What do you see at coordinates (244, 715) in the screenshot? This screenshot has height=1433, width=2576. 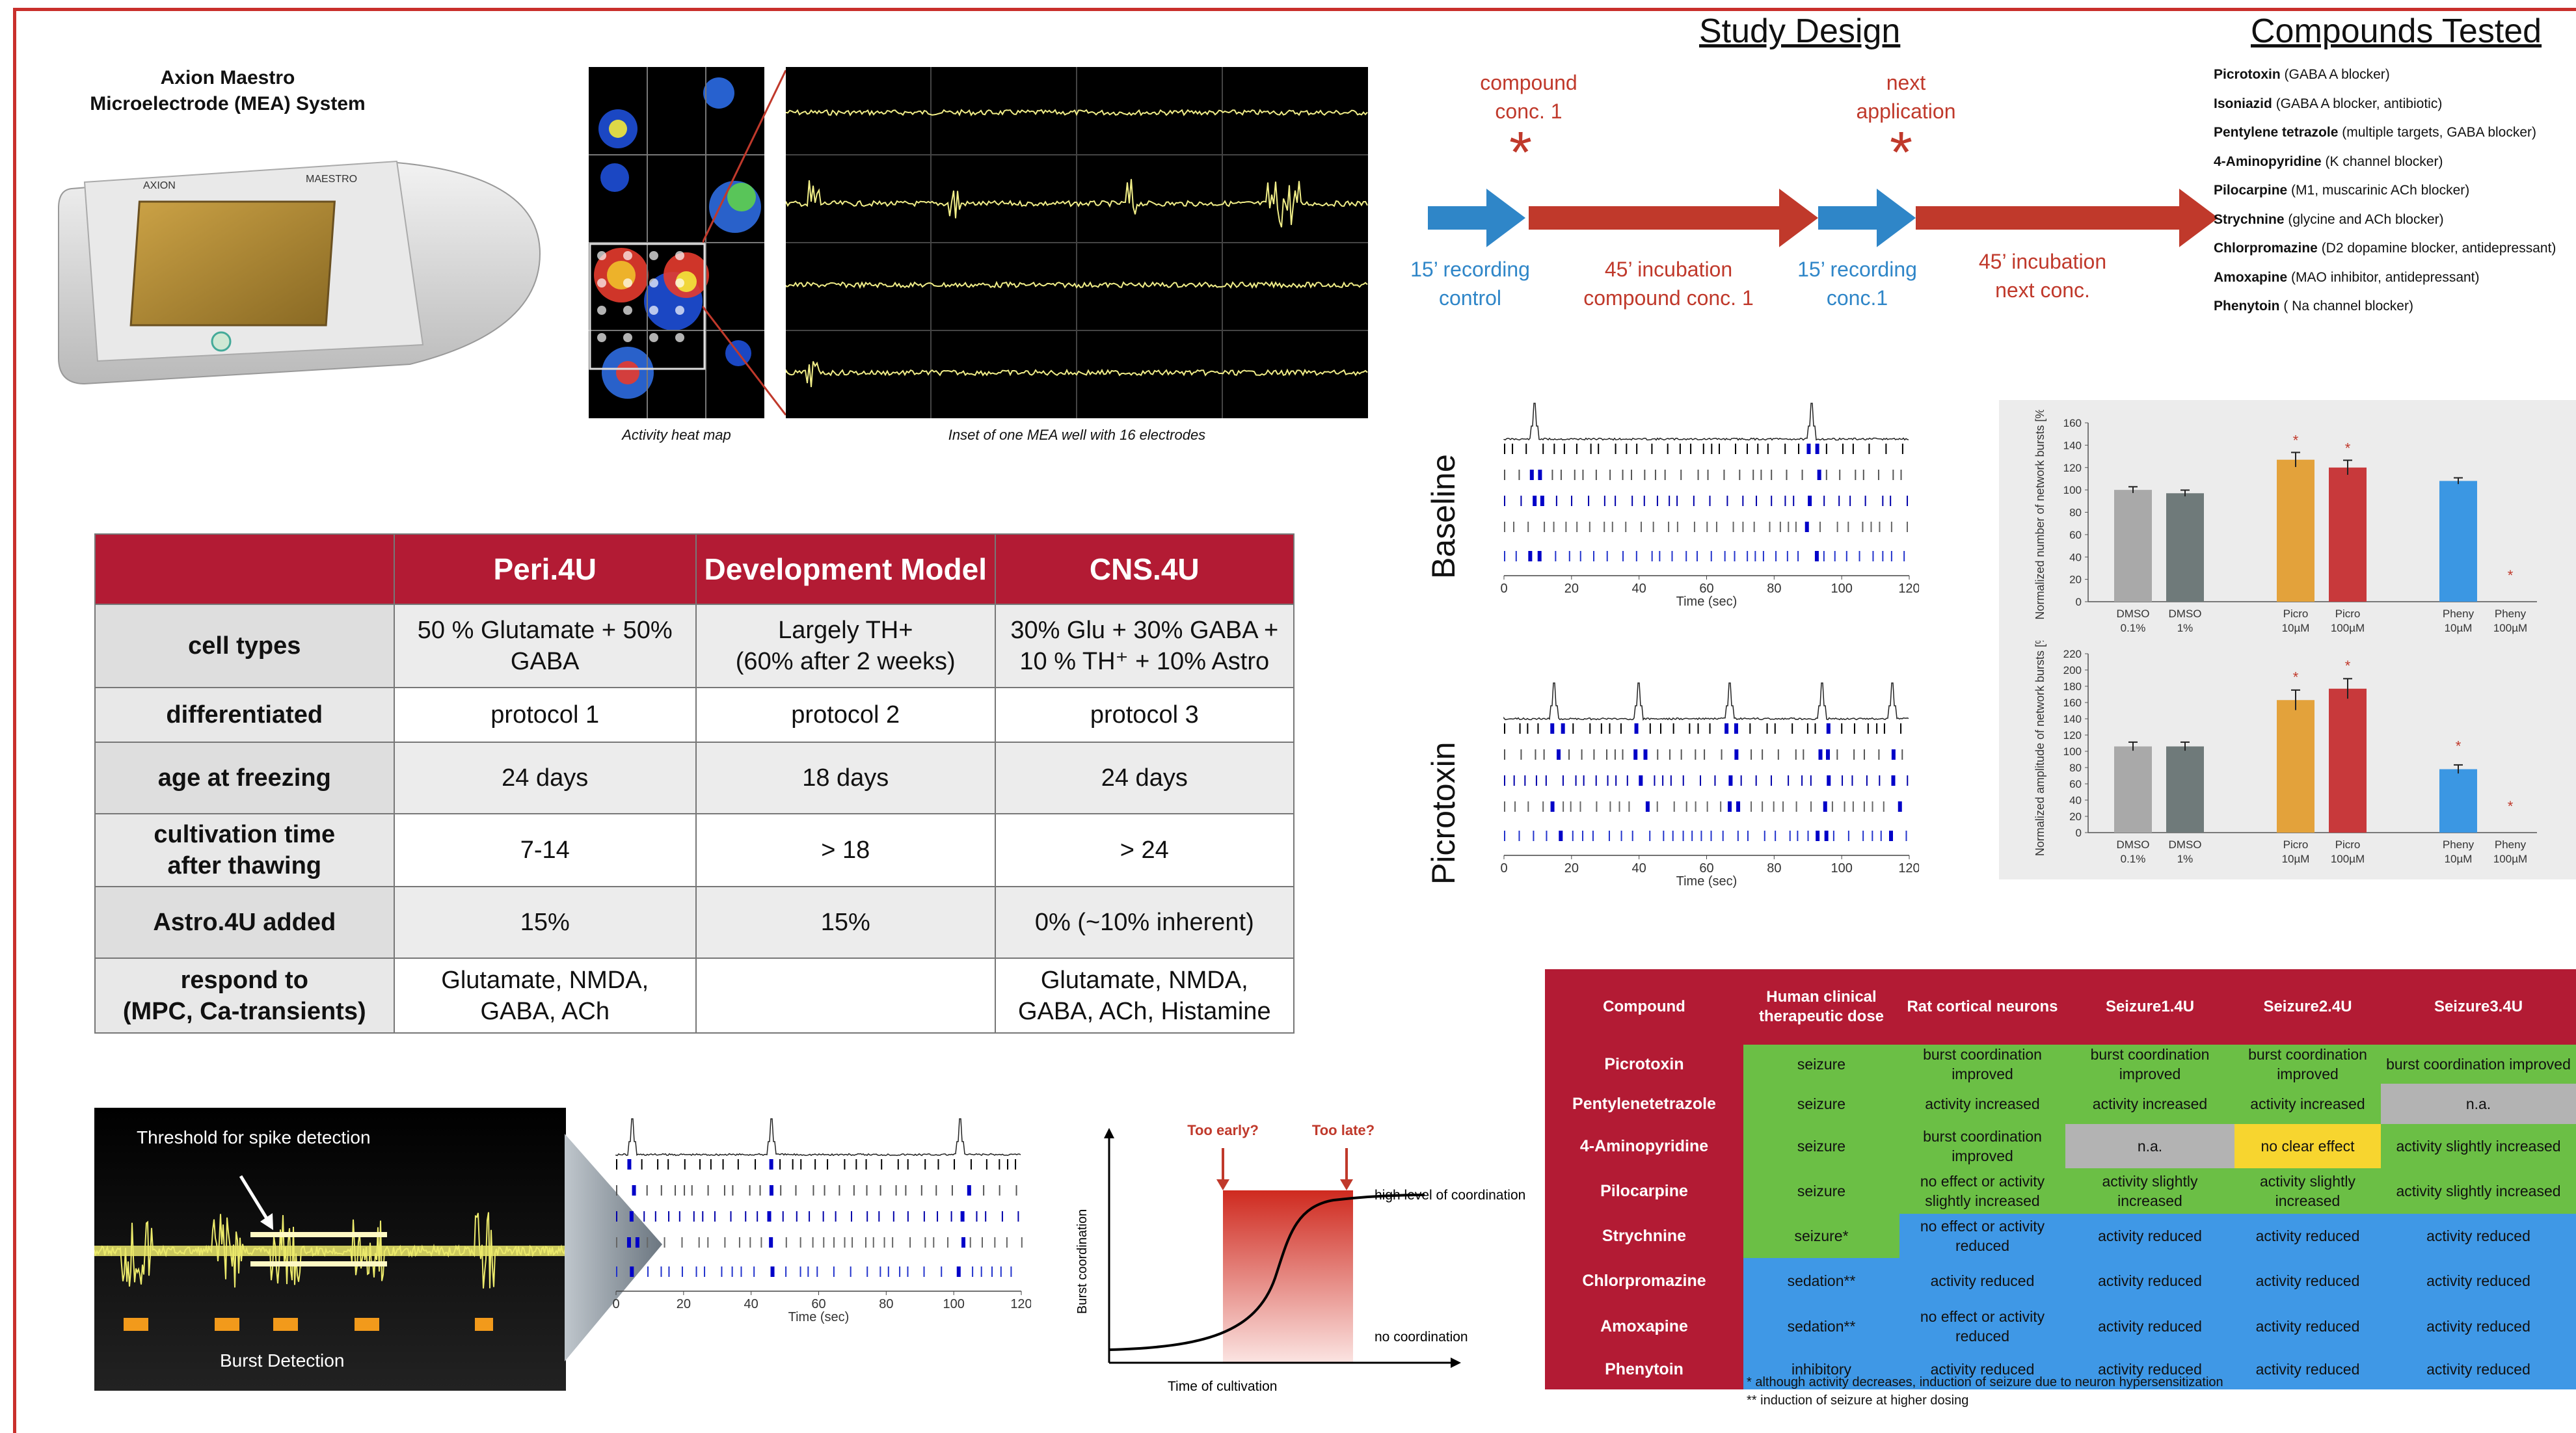 I see `row-label-differentiated: differentiated` at bounding box center [244, 715].